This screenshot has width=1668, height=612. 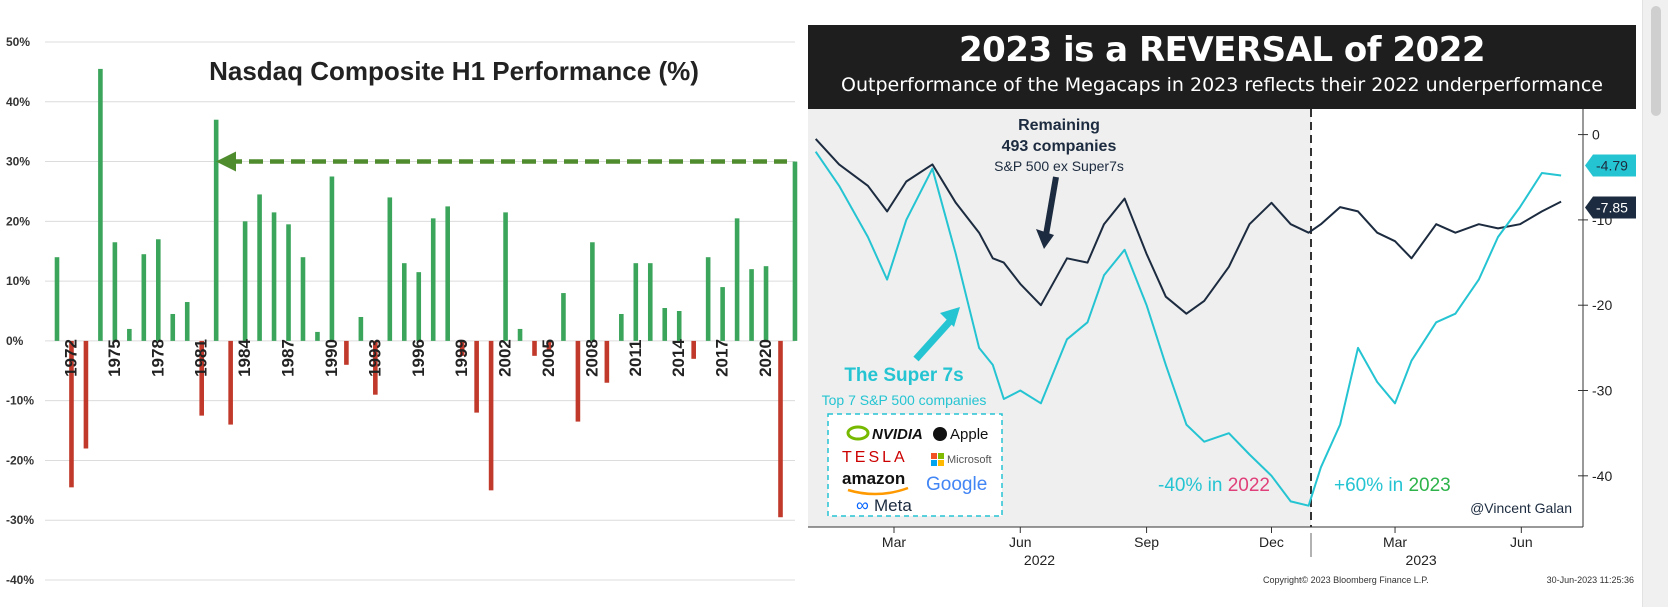 I want to click on microsoft-logo: Microsoft, so click(x=961, y=459).